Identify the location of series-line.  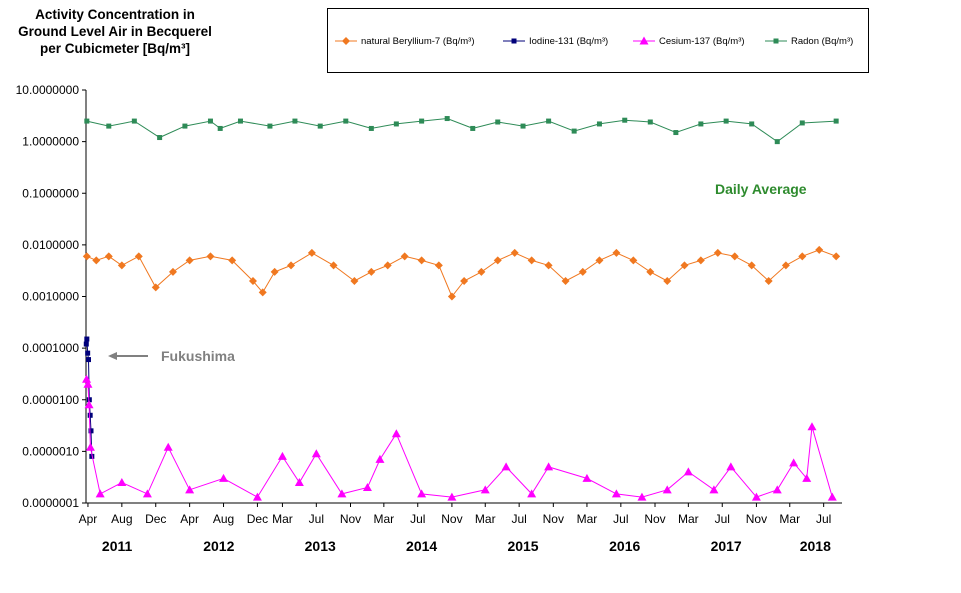
(461, 273).